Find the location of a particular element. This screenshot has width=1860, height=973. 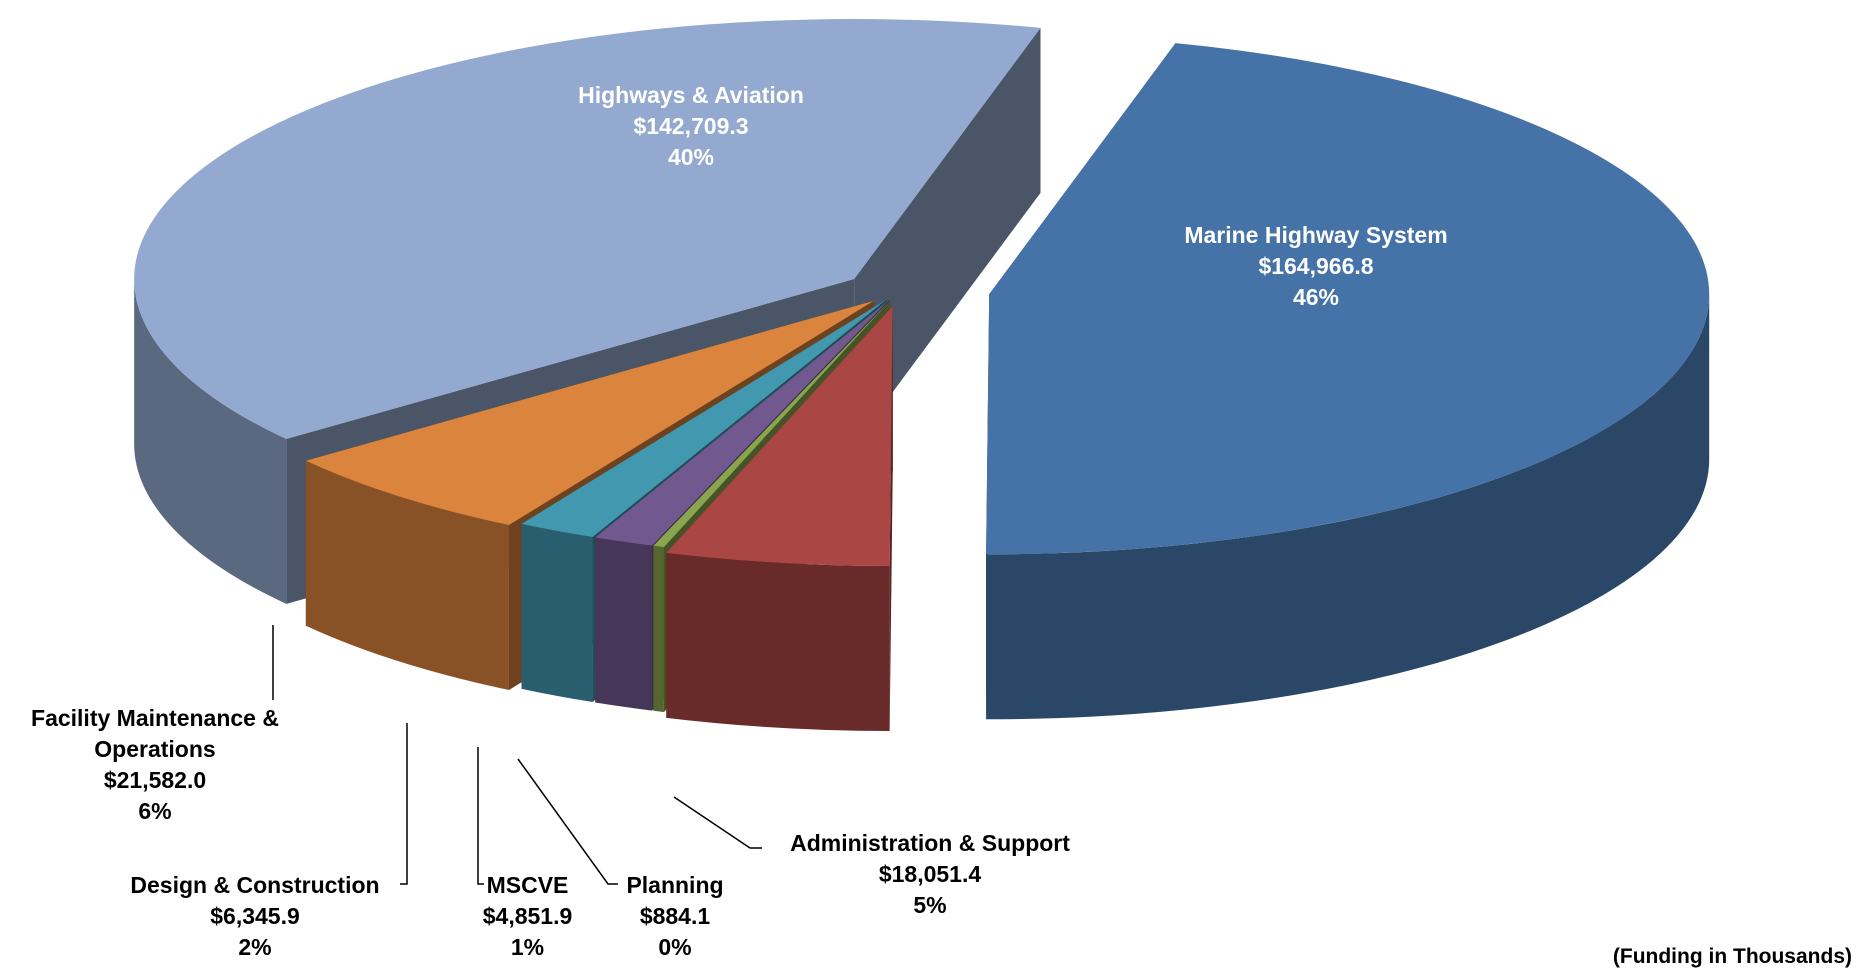

label-line: Design & Construction is located at coordinates (255, 885).